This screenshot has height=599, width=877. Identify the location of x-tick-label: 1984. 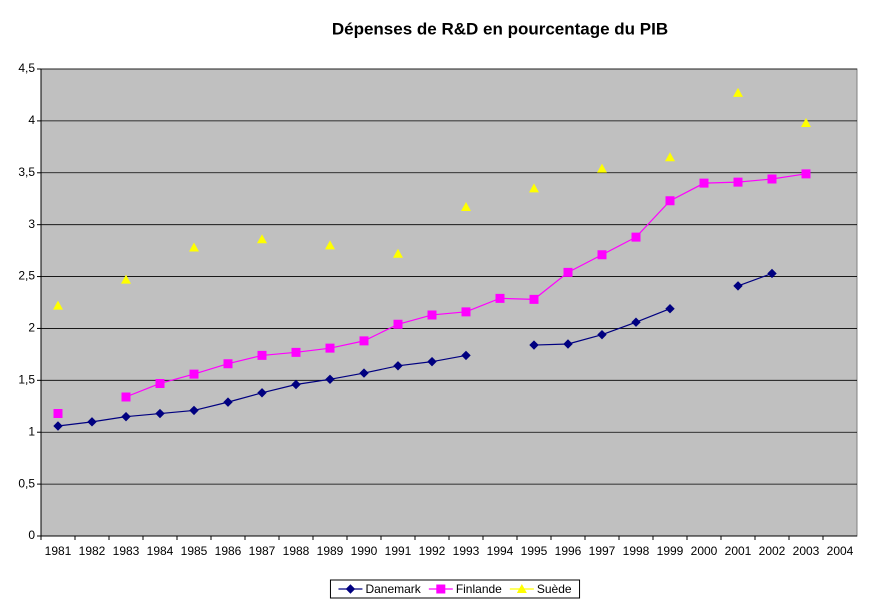
(160, 551).